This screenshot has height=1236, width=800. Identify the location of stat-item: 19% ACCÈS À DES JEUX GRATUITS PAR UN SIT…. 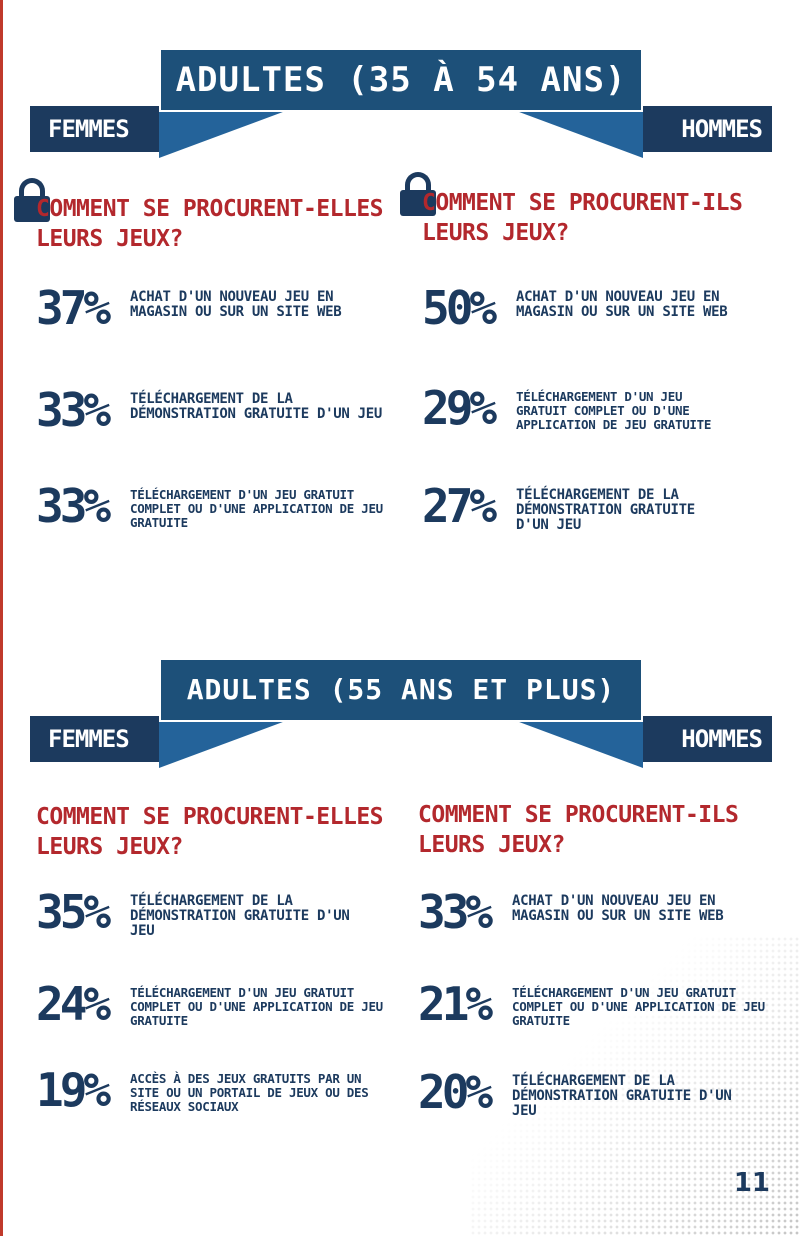
(203, 1090).